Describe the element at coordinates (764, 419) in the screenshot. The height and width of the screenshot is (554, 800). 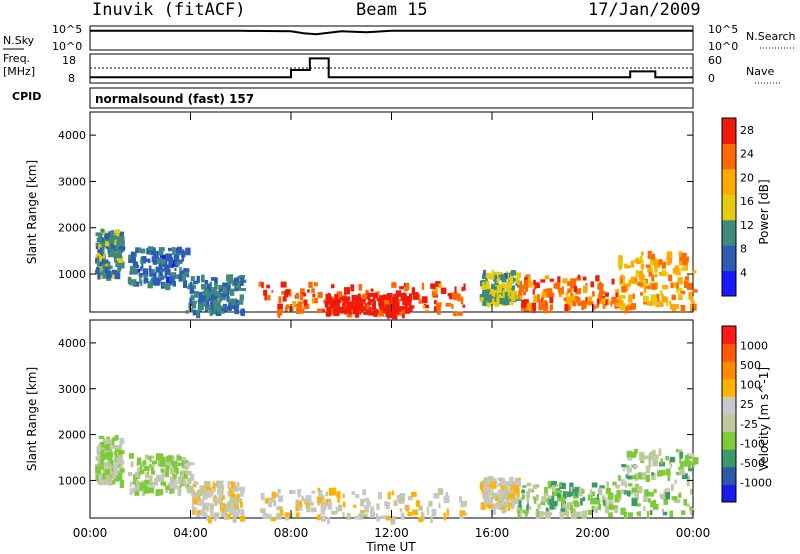
I see `velocity-colorbar-label: Velocity [m s^-1]` at that location.